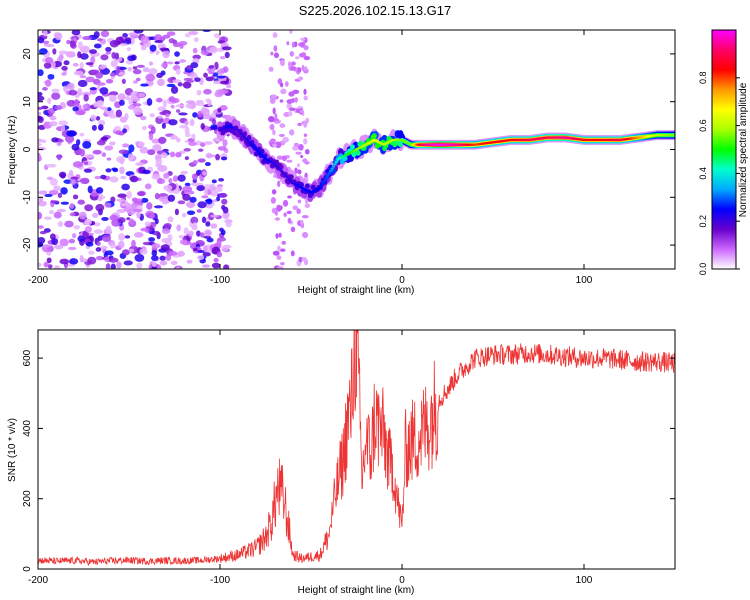 The height and width of the screenshot is (600, 750). I want to click on spectrogram-ridge-core, so click(332, 169).